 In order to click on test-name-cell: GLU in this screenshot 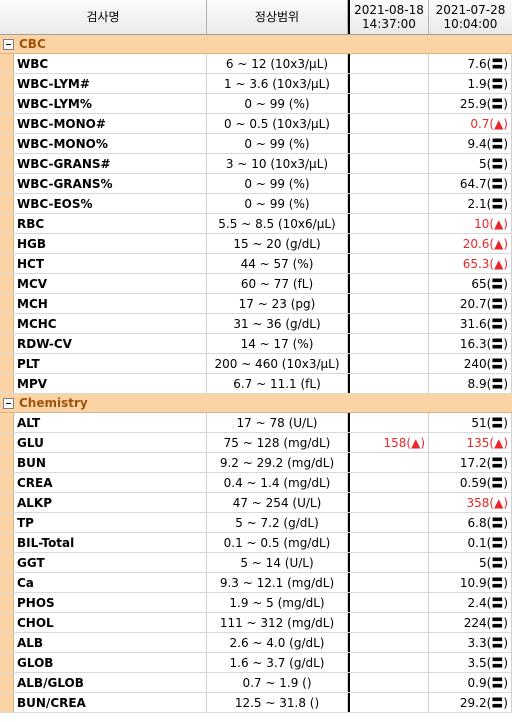, I will do `click(110, 442)`.